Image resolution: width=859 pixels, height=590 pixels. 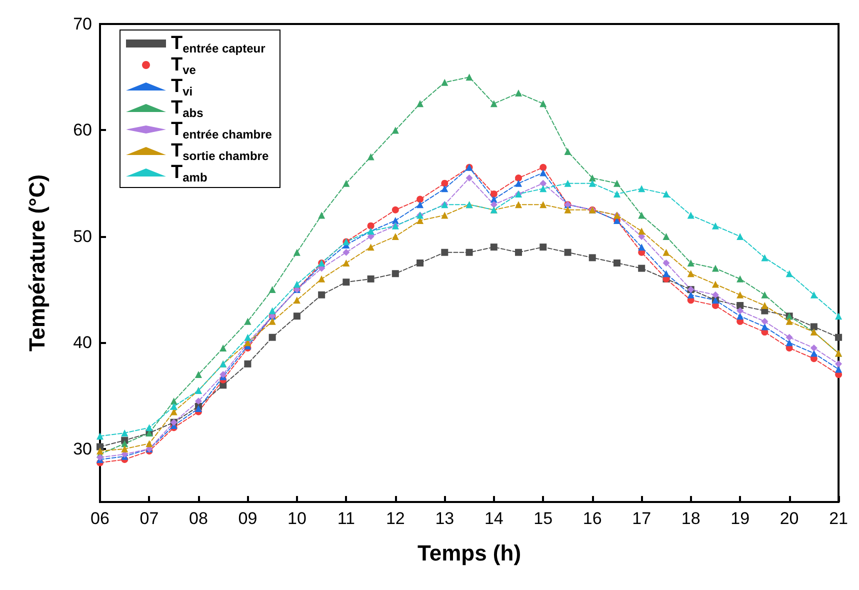 What do you see at coordinates (838, 518) in the screenshot?
I see `x-tick-label: 21` at bounding box center [838, 518].